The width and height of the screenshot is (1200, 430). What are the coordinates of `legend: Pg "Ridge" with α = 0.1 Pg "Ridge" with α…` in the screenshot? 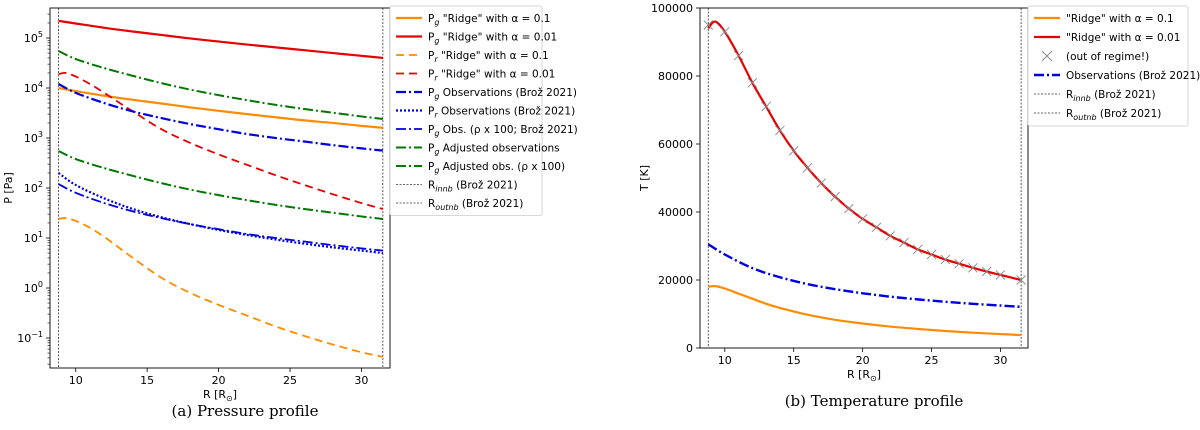 It's located at (483, 110).